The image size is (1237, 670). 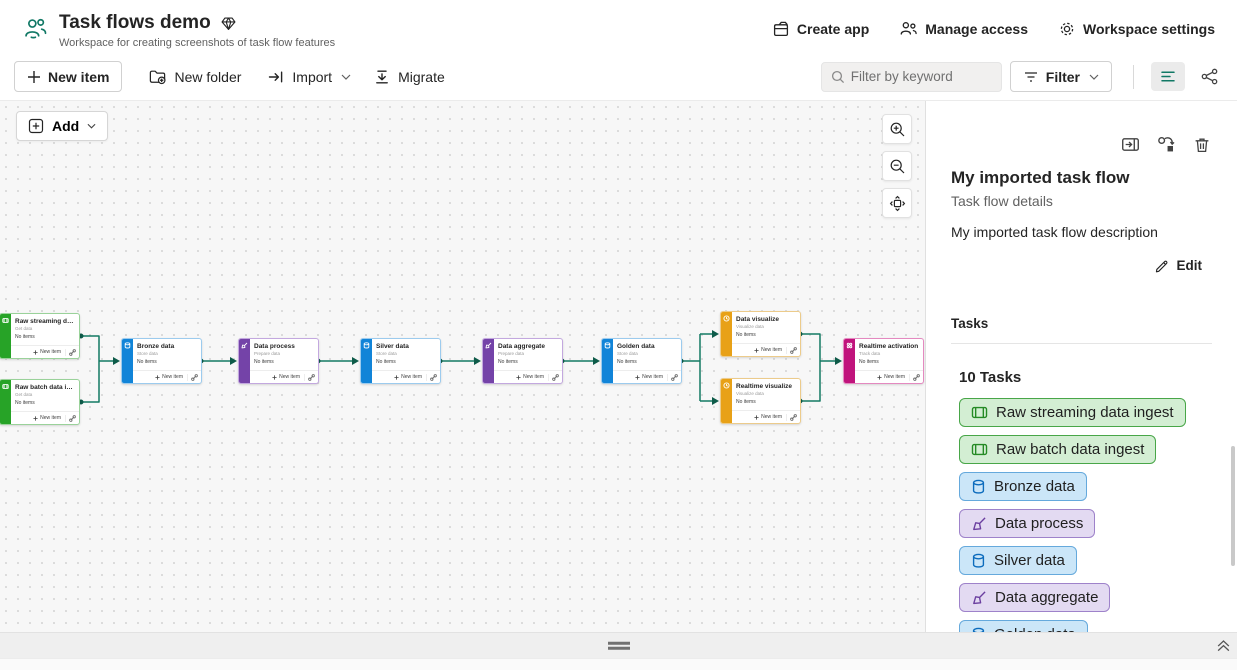 What do you see at coordinates (1023, 486) in the screenshot?
I see `task-chip-bronze-data: Bronze data` at bounding box center [1023, 486].